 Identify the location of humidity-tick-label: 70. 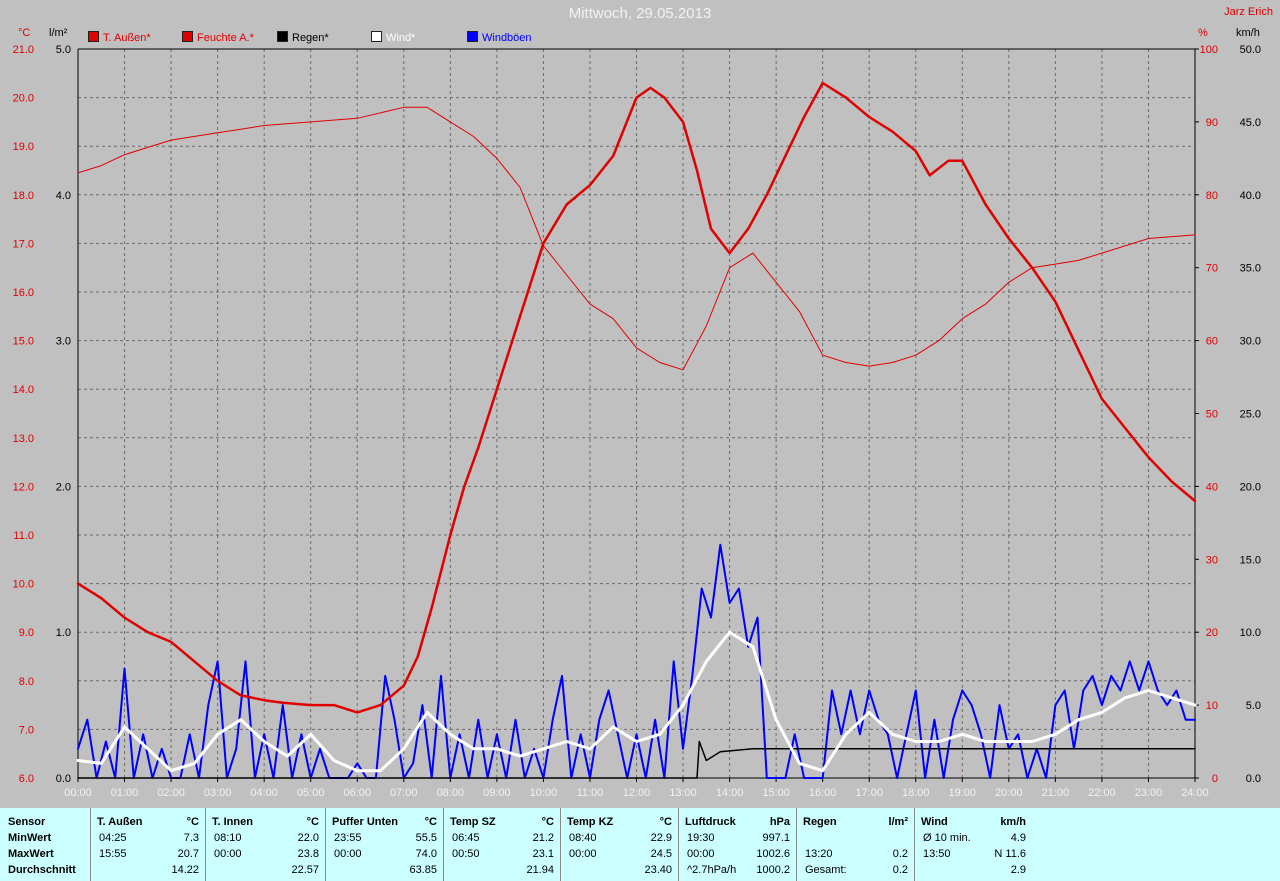
(1212, 269).